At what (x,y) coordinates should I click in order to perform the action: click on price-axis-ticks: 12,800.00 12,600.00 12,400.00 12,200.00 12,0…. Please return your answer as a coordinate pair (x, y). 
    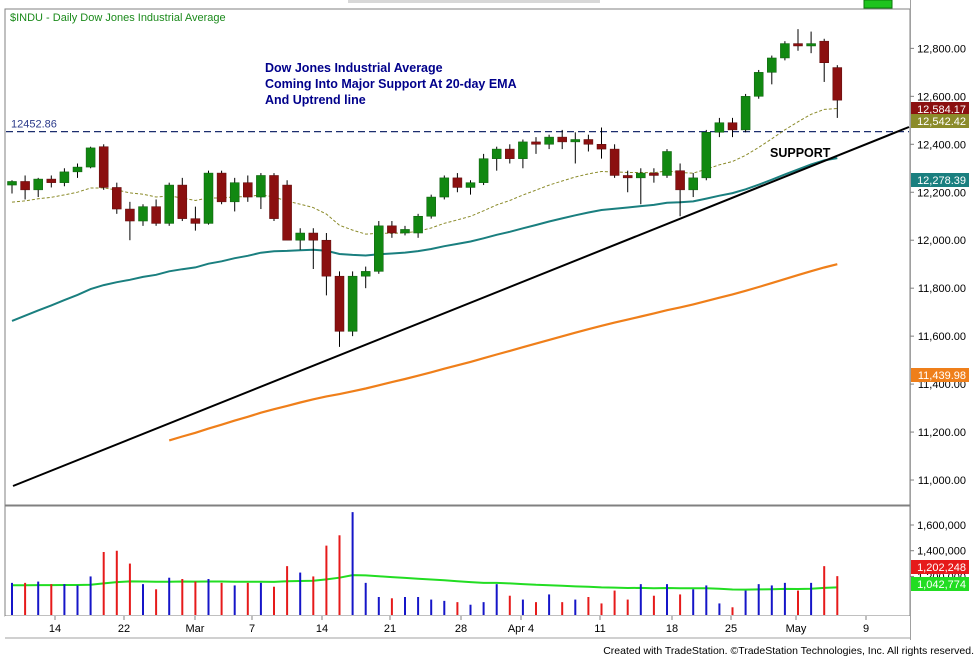
    Looking at the image, I should click on (938, 265).